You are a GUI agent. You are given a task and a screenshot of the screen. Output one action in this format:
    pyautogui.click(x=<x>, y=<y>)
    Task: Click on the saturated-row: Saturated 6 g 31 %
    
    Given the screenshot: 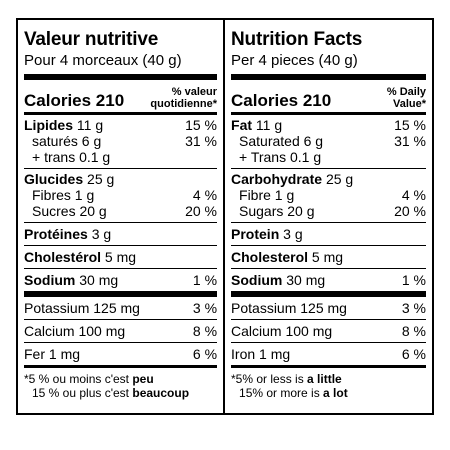 What is the action you would take?
    pyautogui.click(x=332, y=141)
    